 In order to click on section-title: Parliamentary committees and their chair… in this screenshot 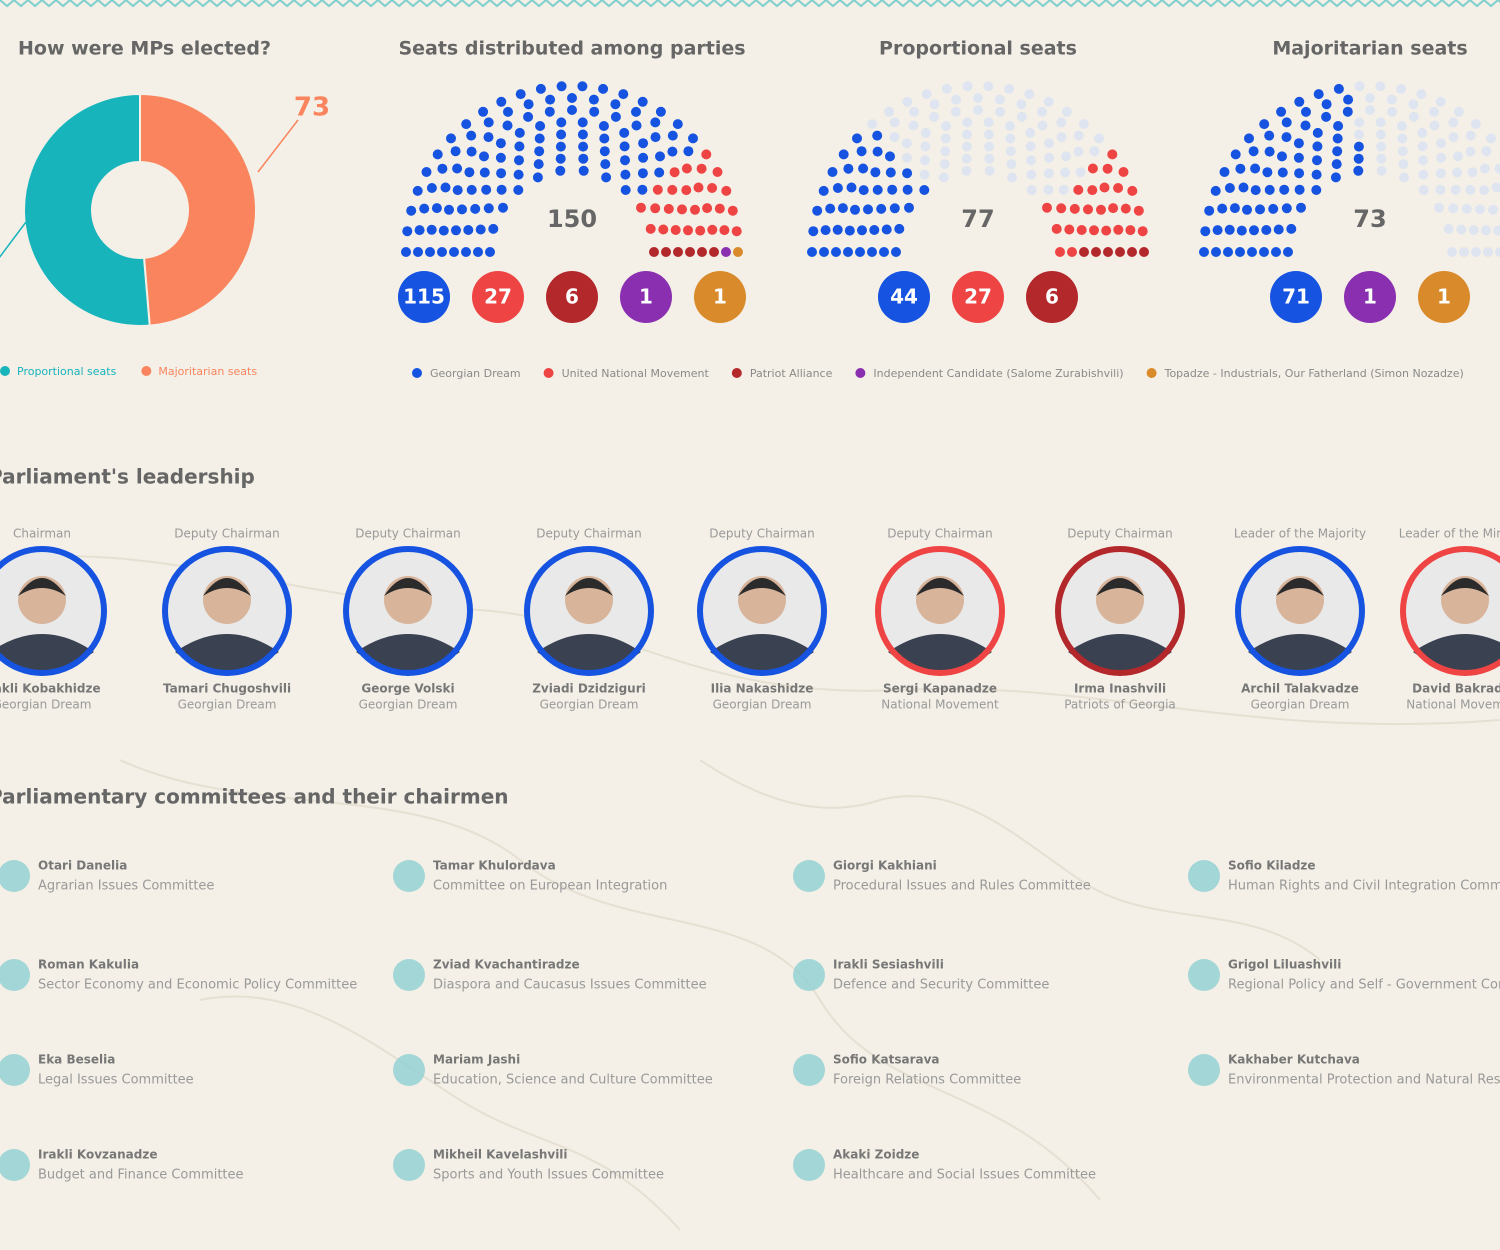, I will do `click(254, 797)`.